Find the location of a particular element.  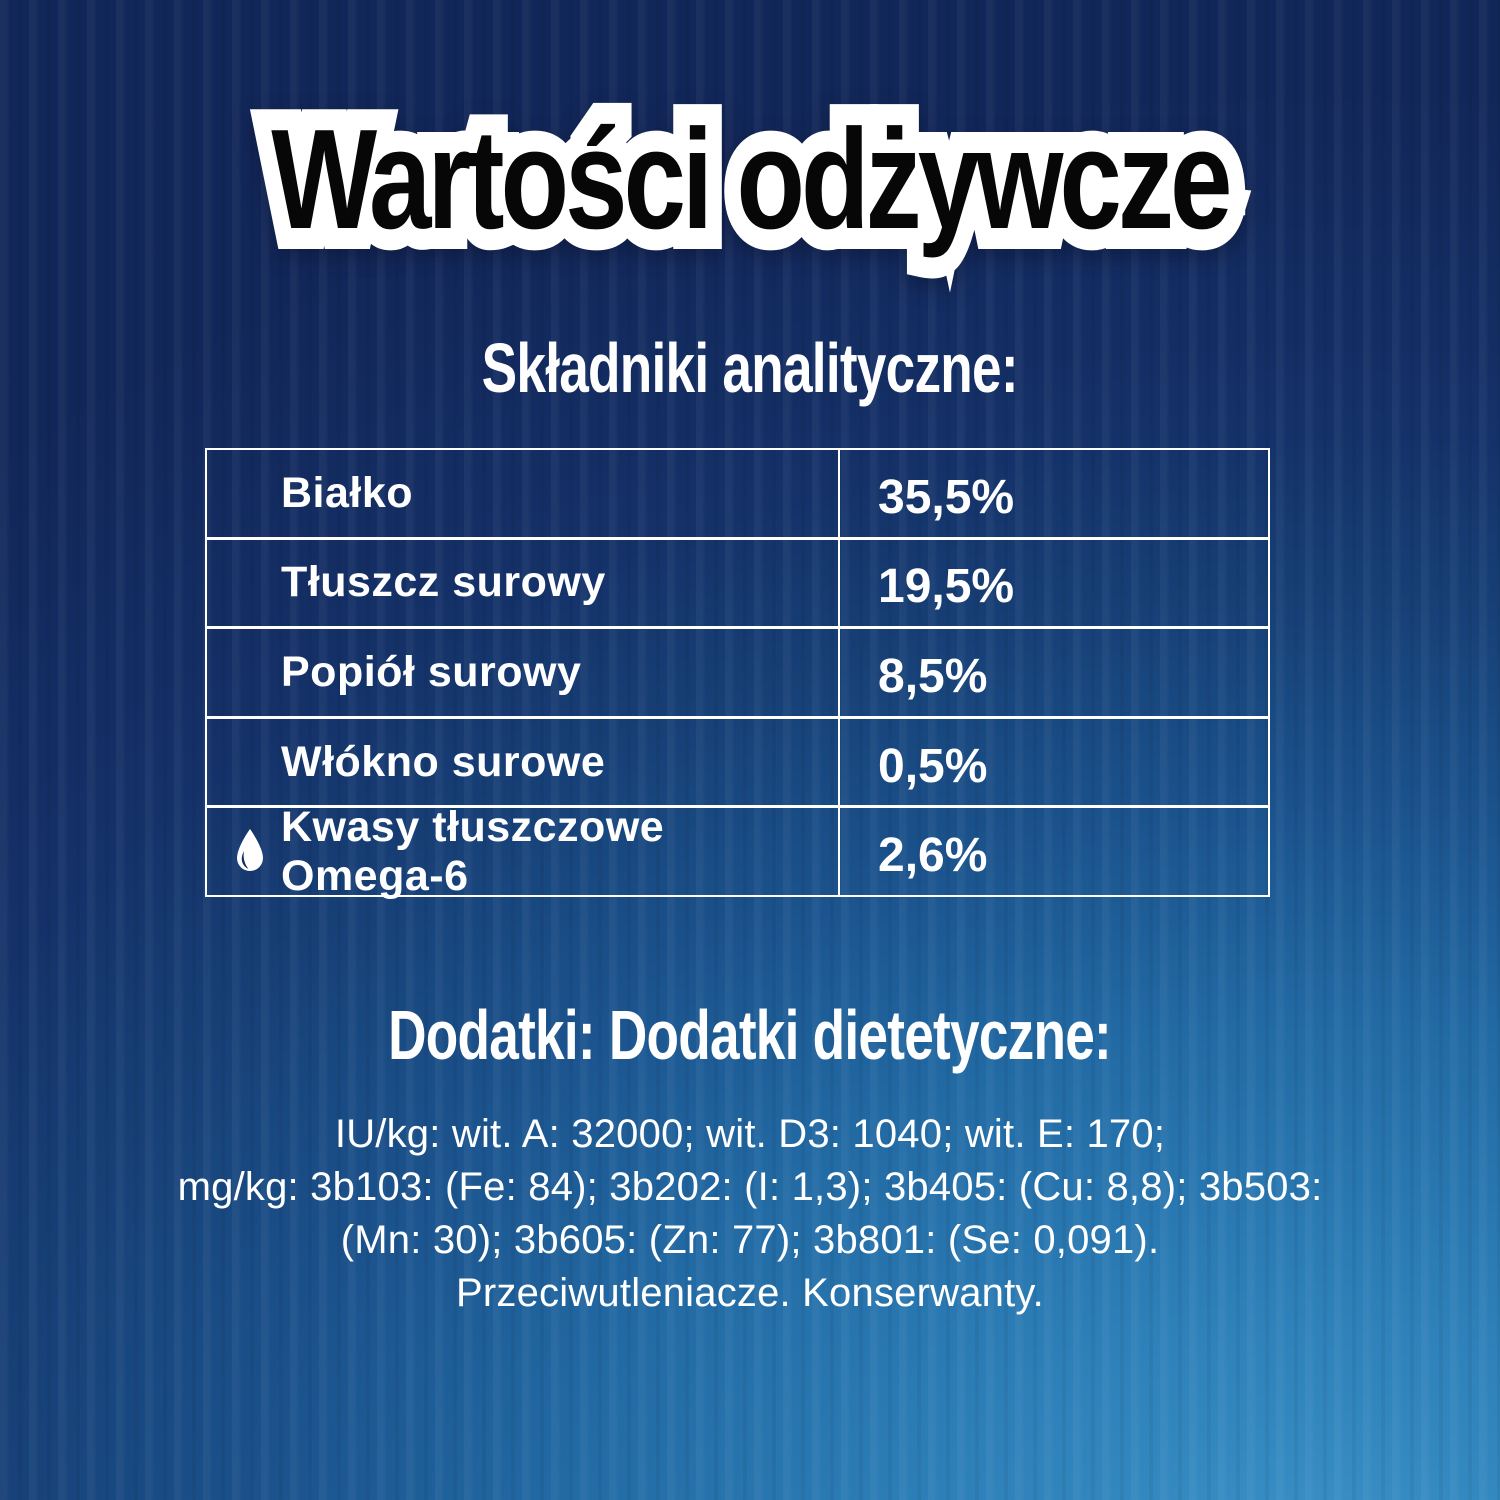

row-value: 8,5% is located at coordinates (933, 676).